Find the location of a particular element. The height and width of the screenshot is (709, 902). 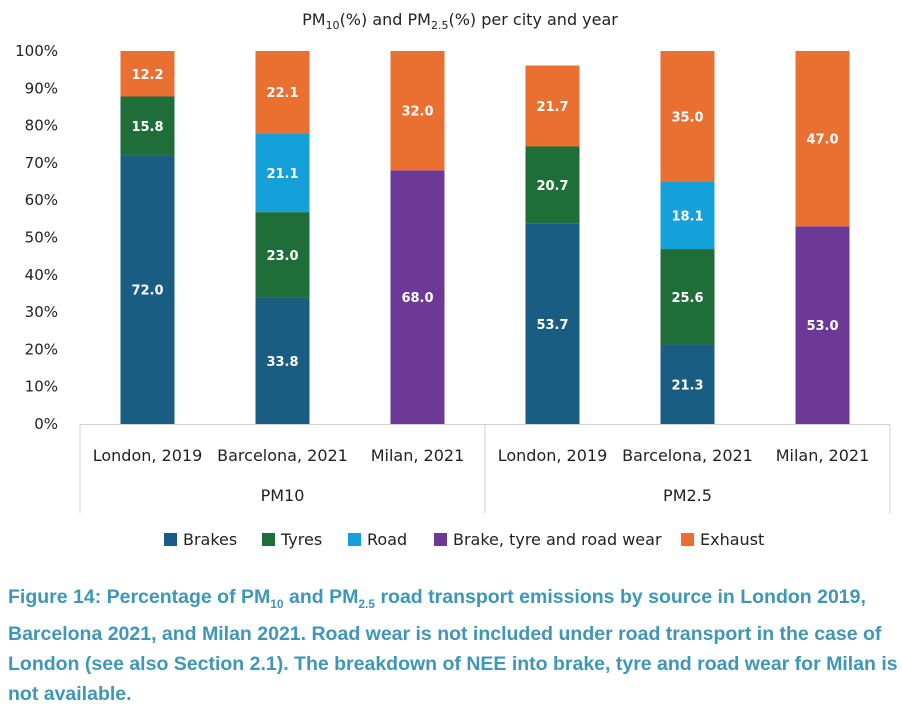

data-label: 53.0 is located at coordinates (822, 326).